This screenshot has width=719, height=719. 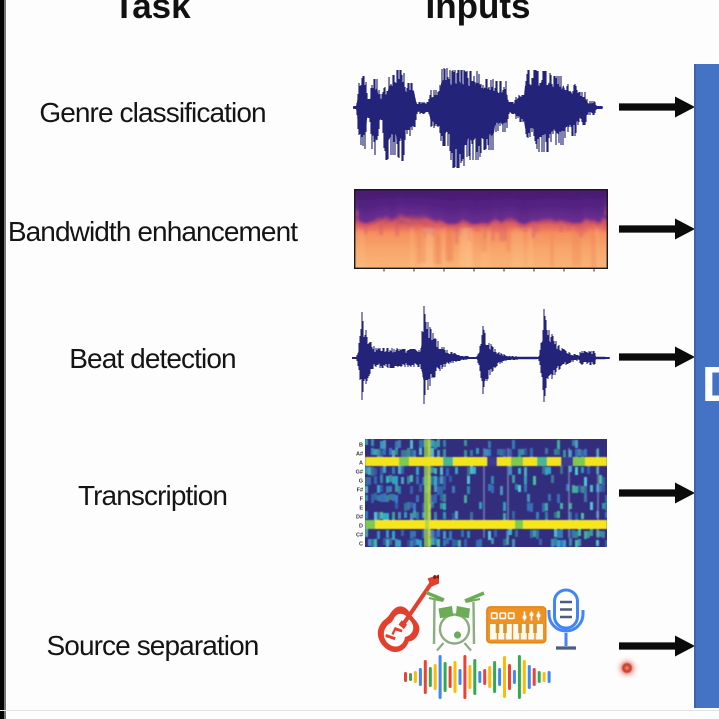 What do you see at coordinates (359, 473) in the screenshot?
I see `svg-text: G#` at bounding box center [359, 473].